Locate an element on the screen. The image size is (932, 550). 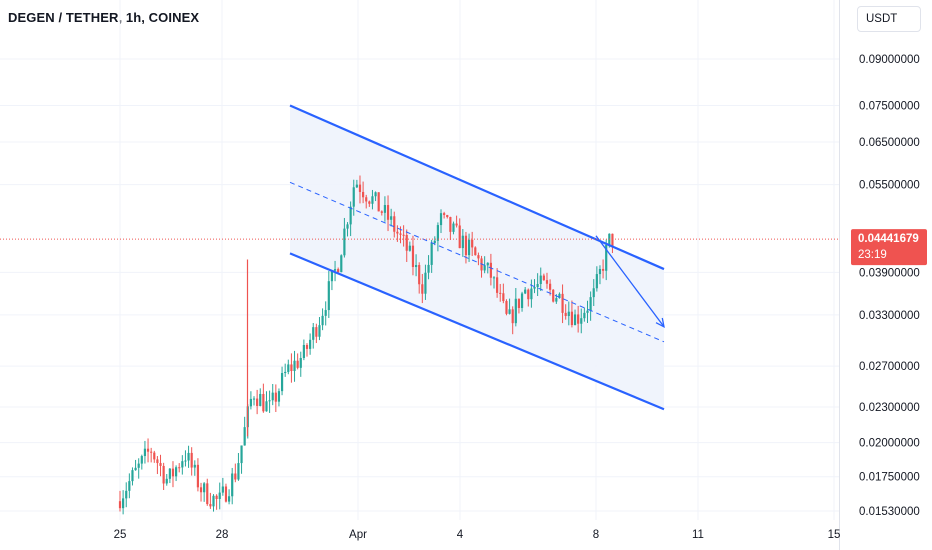
time-tick-label: 4 is located at coordinates (460, 535).